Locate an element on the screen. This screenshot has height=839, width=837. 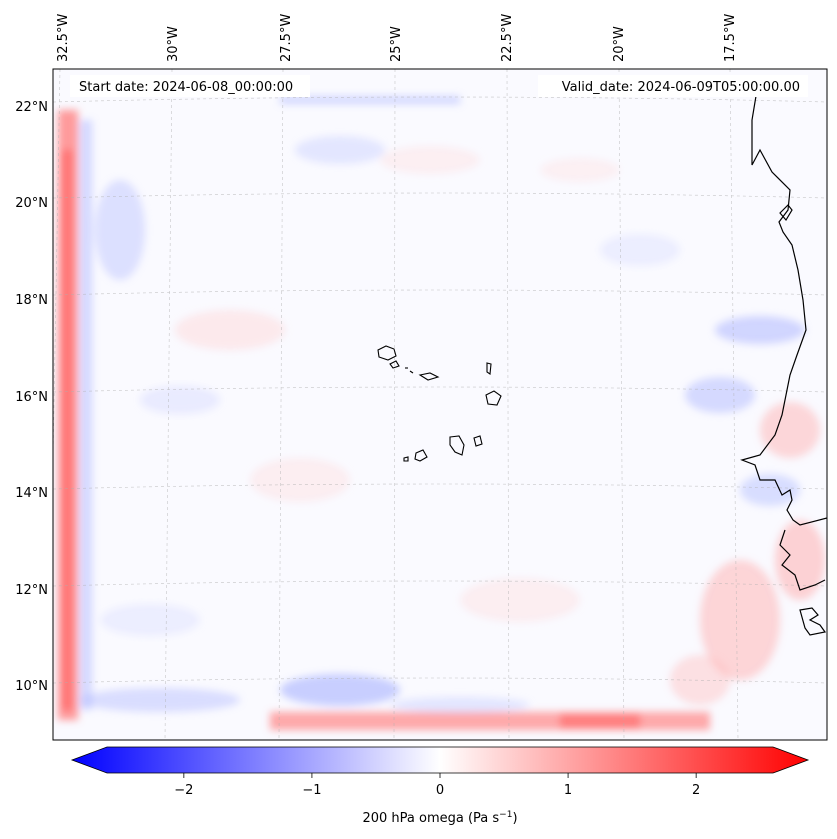
lat-label: 16°N is located at coordinates (31, 397).